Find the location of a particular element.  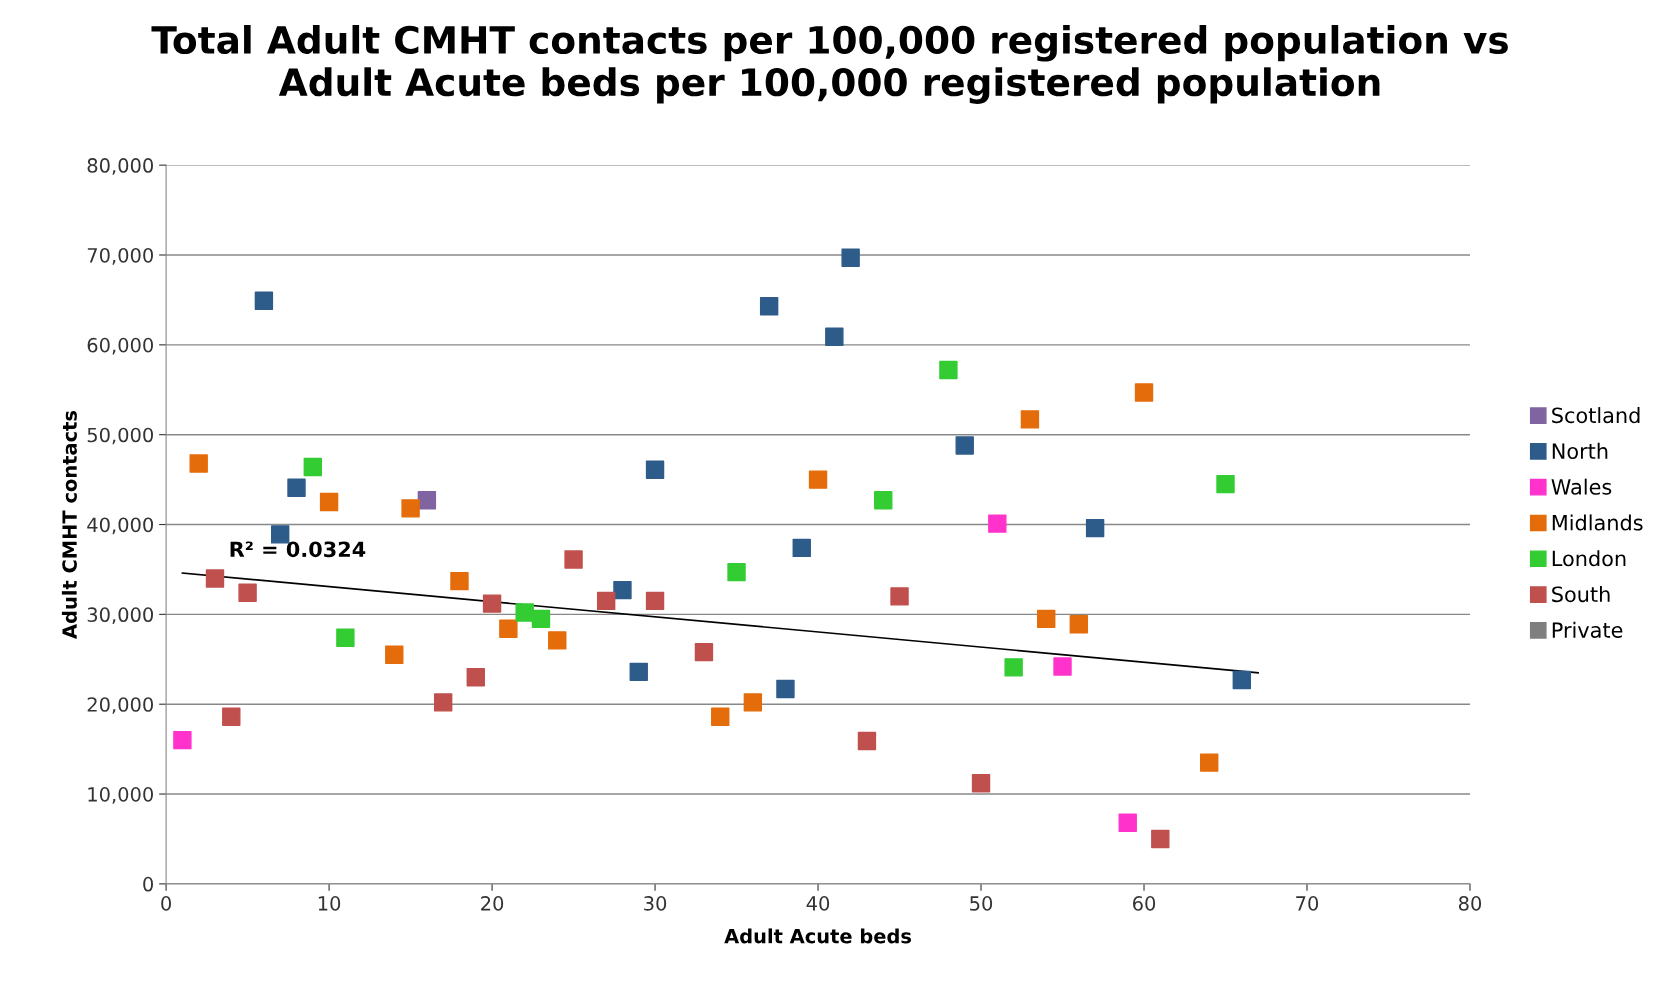

y-tick-label: 0 is located at coordinates (148, 884).